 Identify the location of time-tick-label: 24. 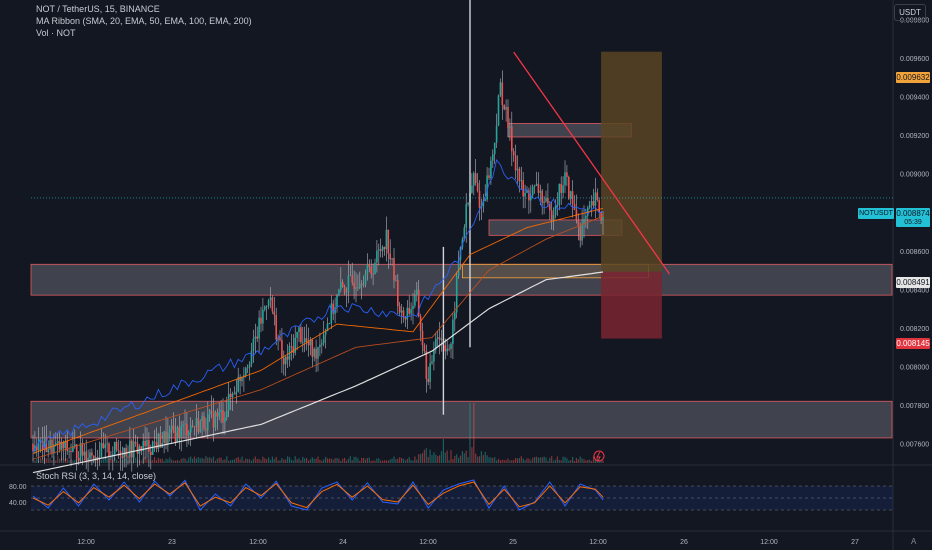
(343, 542).